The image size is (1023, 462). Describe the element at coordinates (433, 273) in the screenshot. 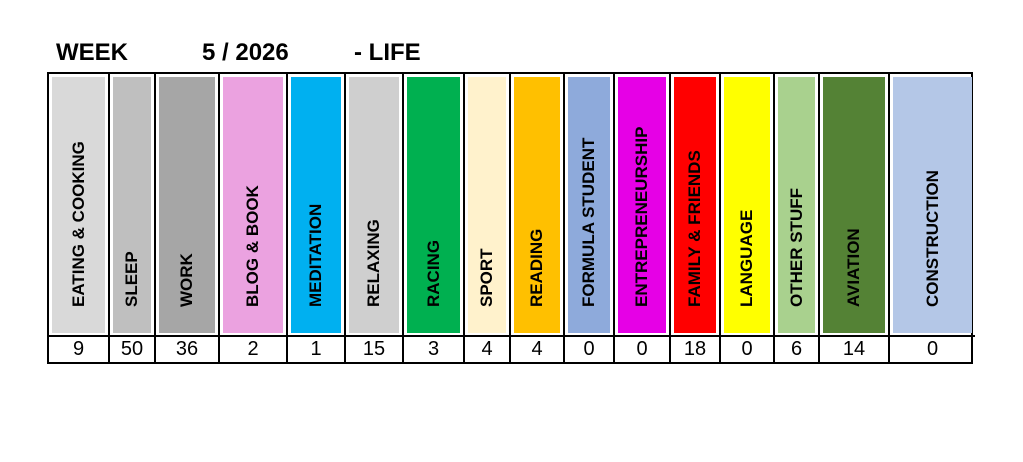

I see `activity-label: RACING` at that location.